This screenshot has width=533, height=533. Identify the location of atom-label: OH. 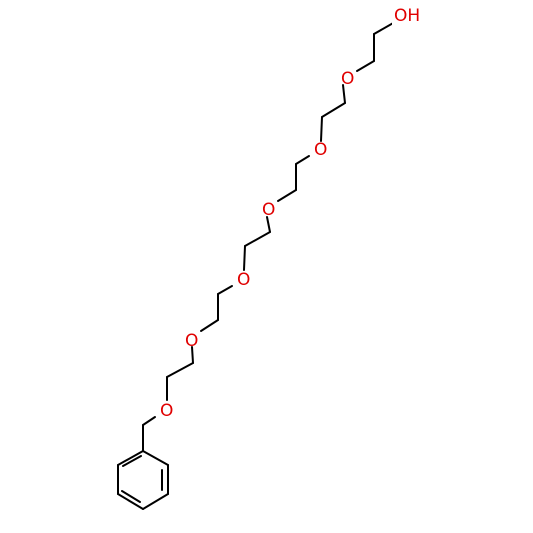
(407, 16).